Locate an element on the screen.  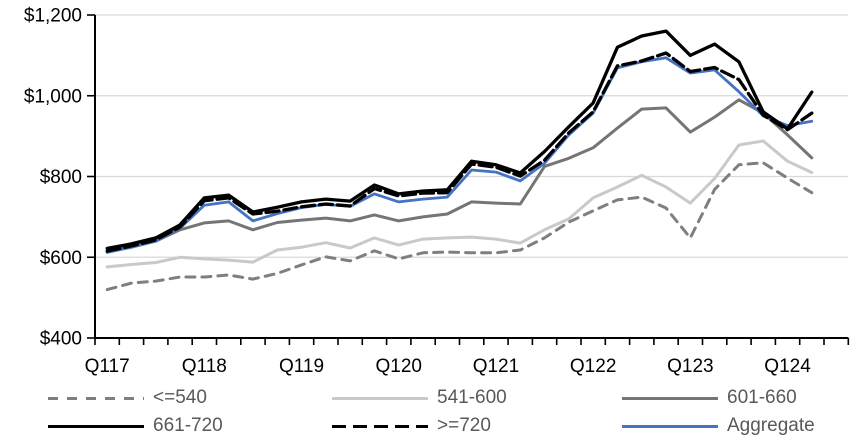
x-tick-label: Q120 is located at coordinates (399, 366).